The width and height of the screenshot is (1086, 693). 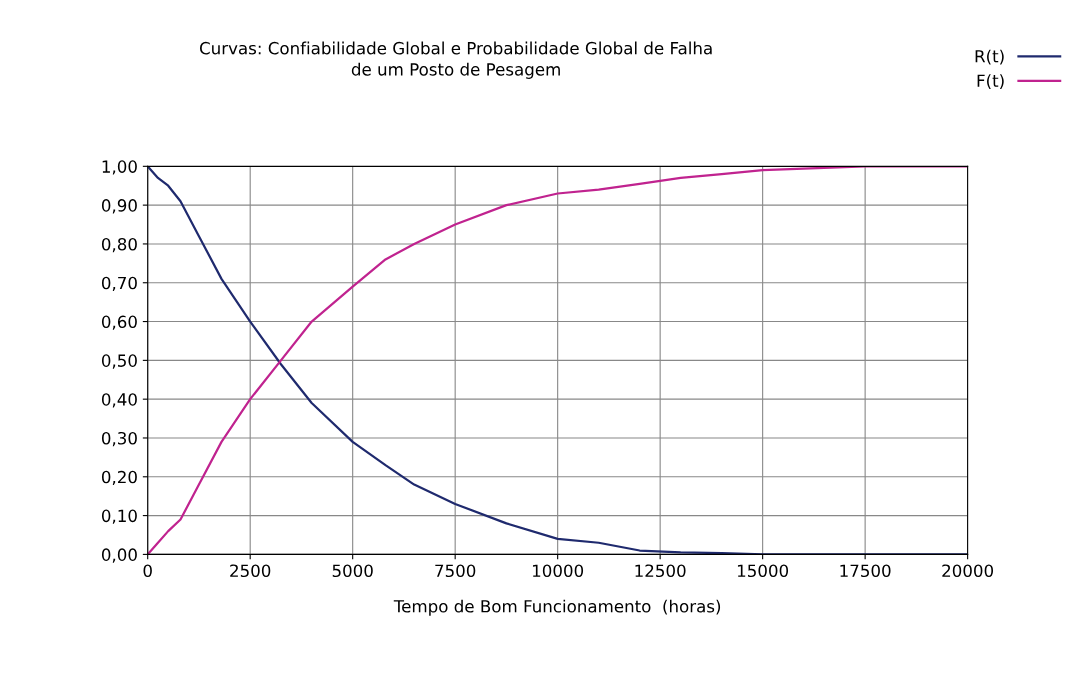 What do you see at coordinates (352, 571) in the screenshot?
I see `x-tick-label: 5000` at bounding box center [352, 571].